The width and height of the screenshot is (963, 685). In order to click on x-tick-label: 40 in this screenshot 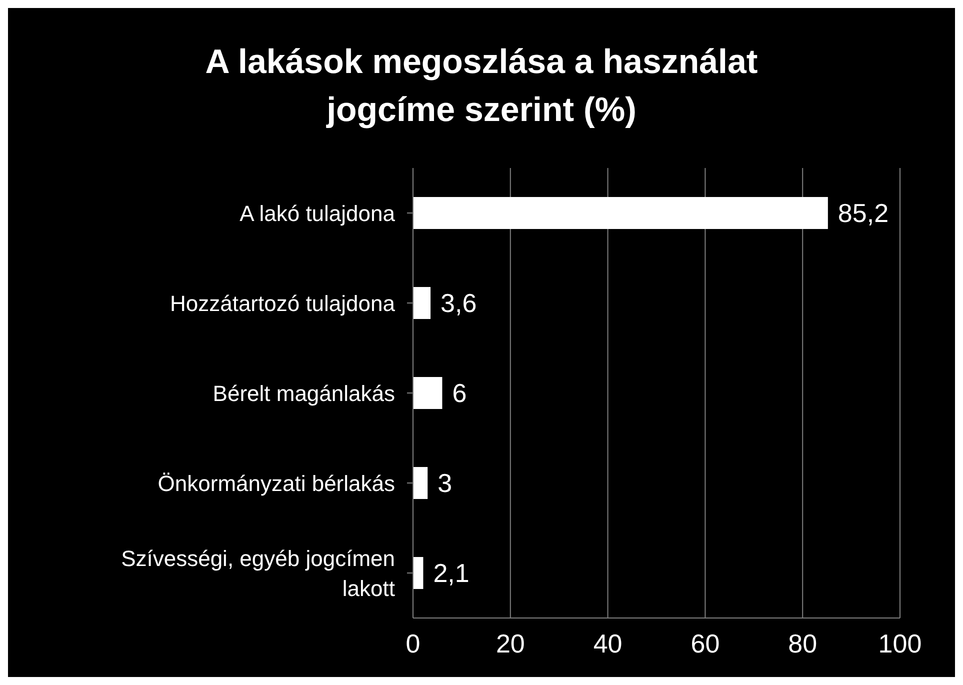, I will do `click(607, 643)`.